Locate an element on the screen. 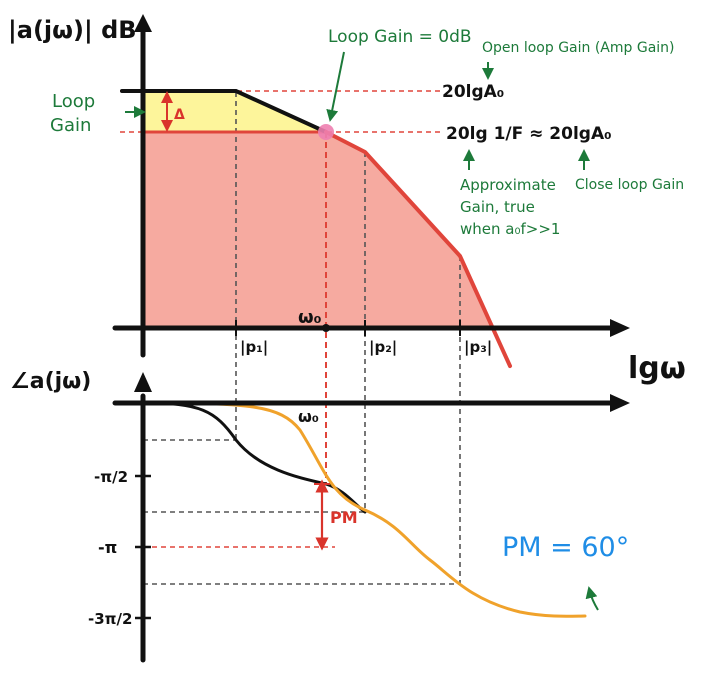  magnitude-y-axis-label: |a(jω)| dB is located at coordinates (72, 30).